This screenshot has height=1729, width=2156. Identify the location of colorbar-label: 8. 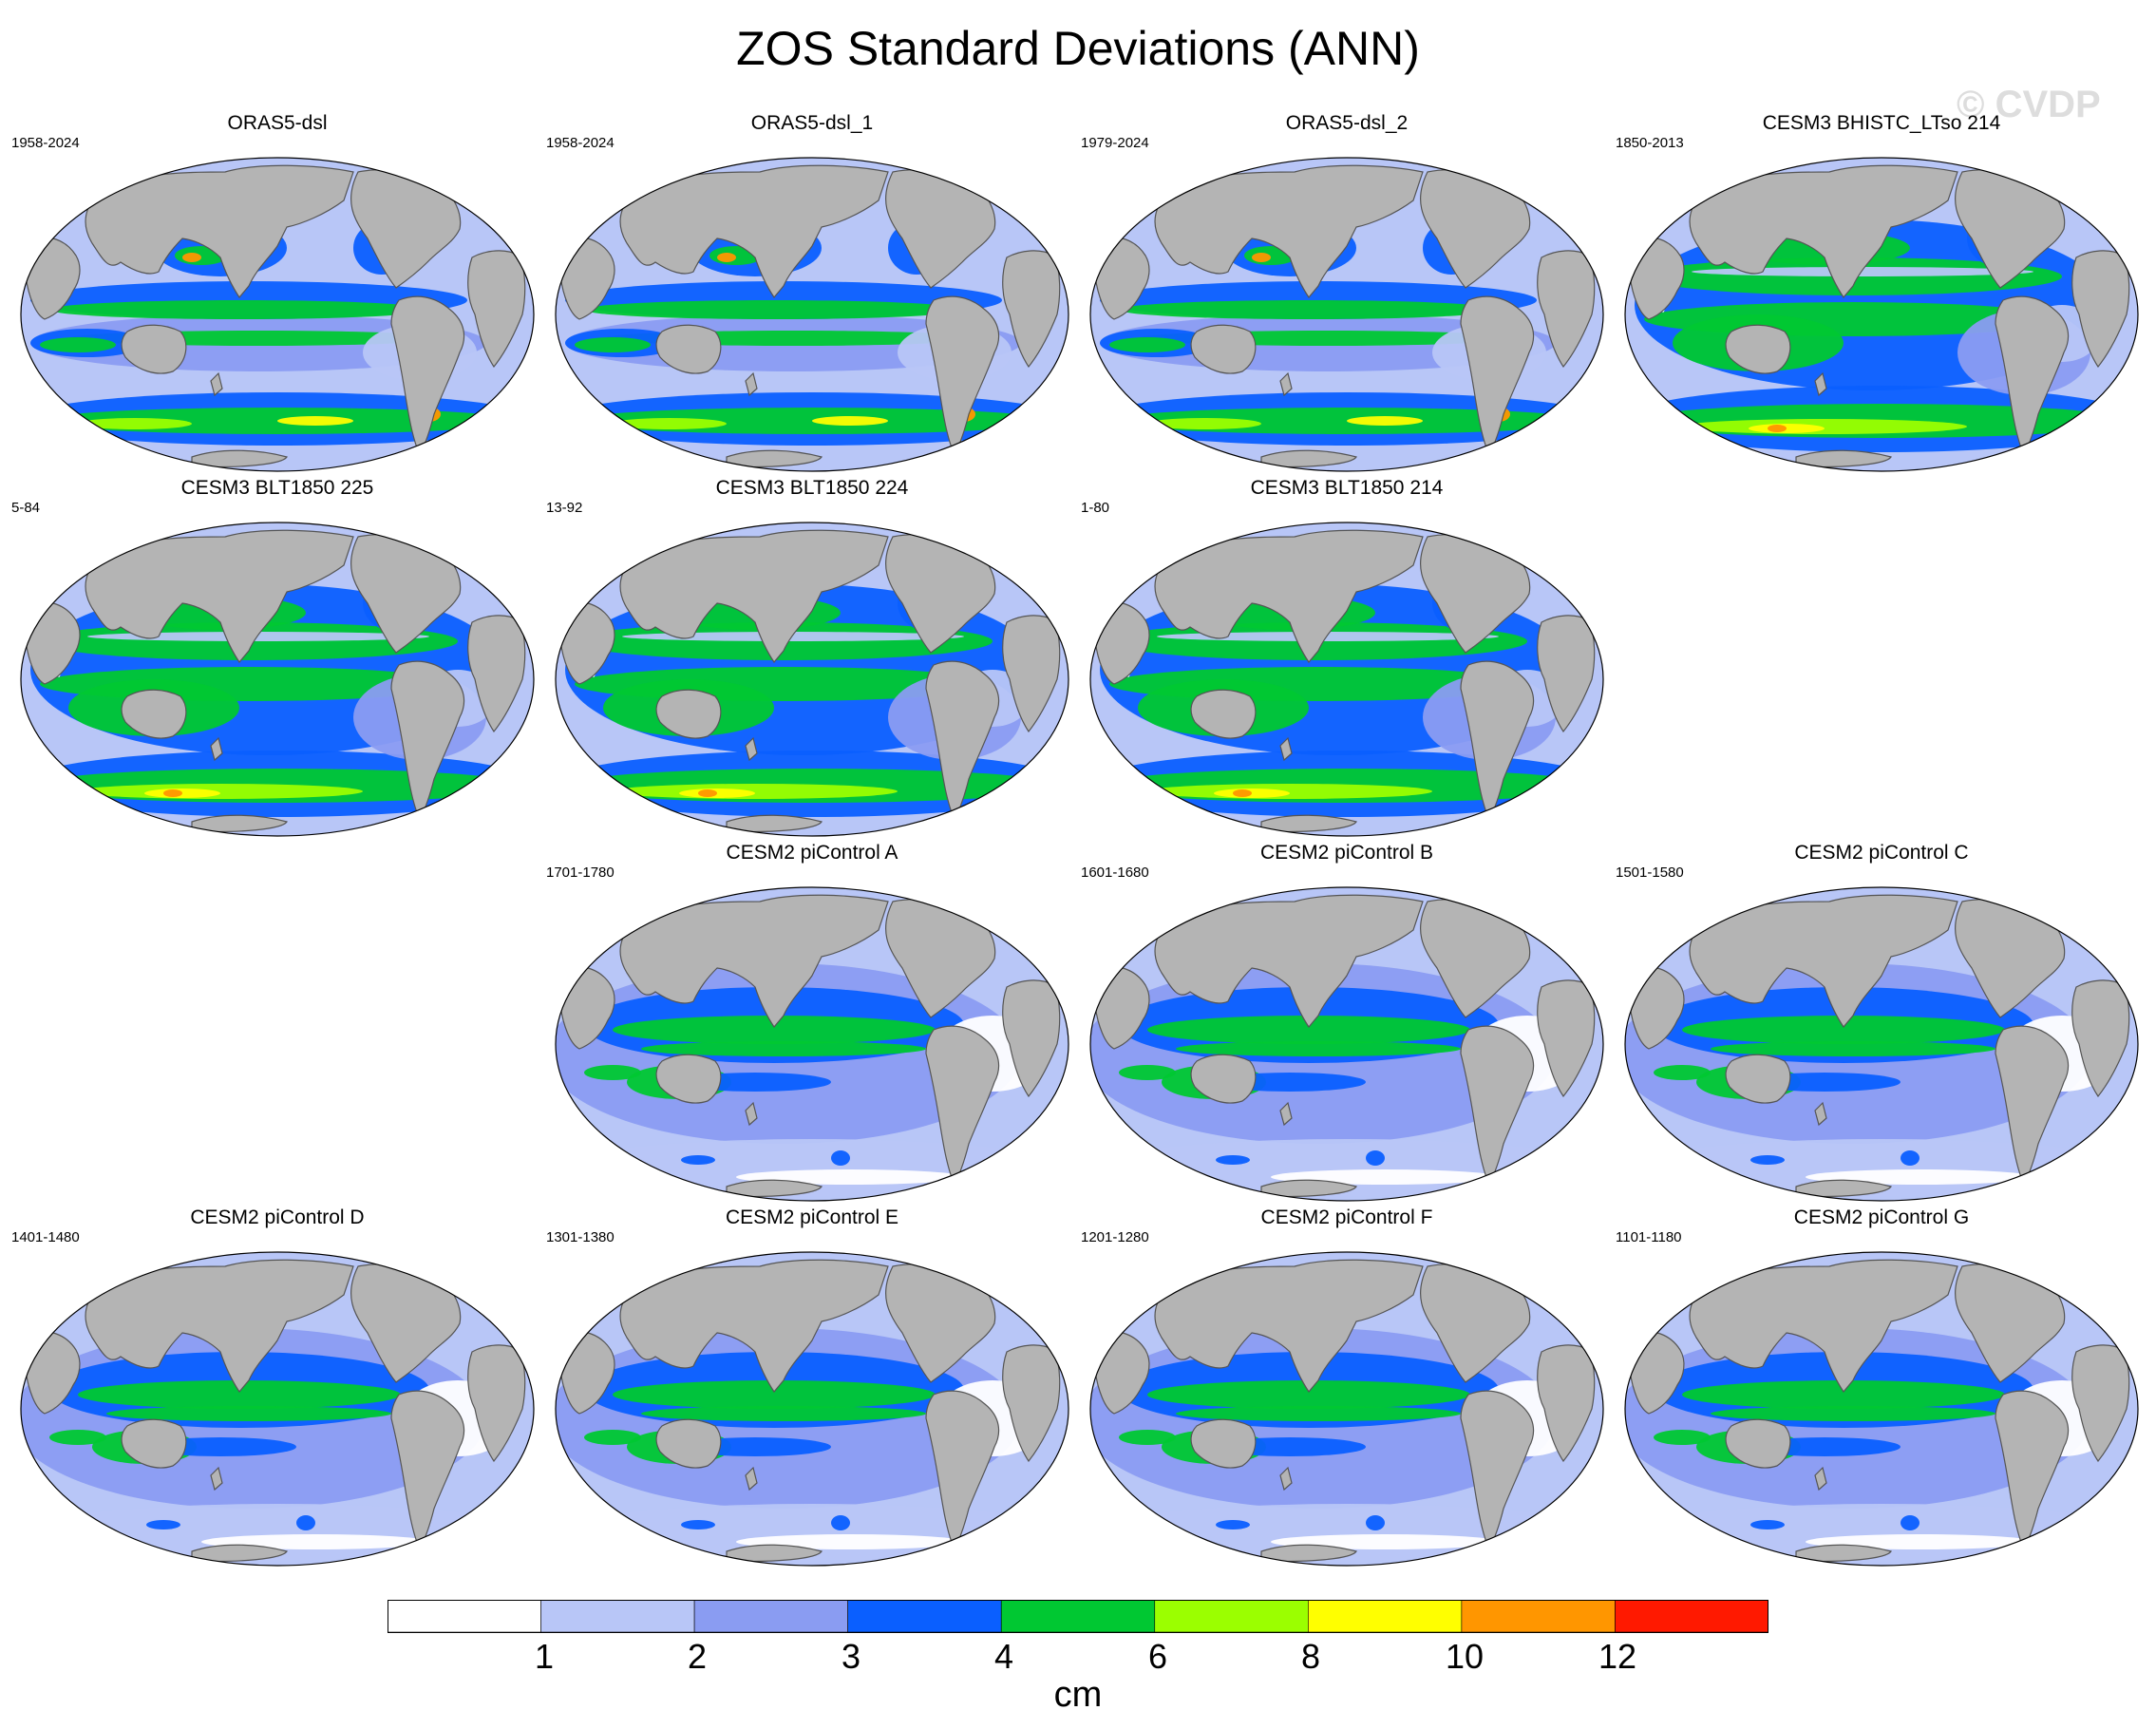
(1310, 1656).